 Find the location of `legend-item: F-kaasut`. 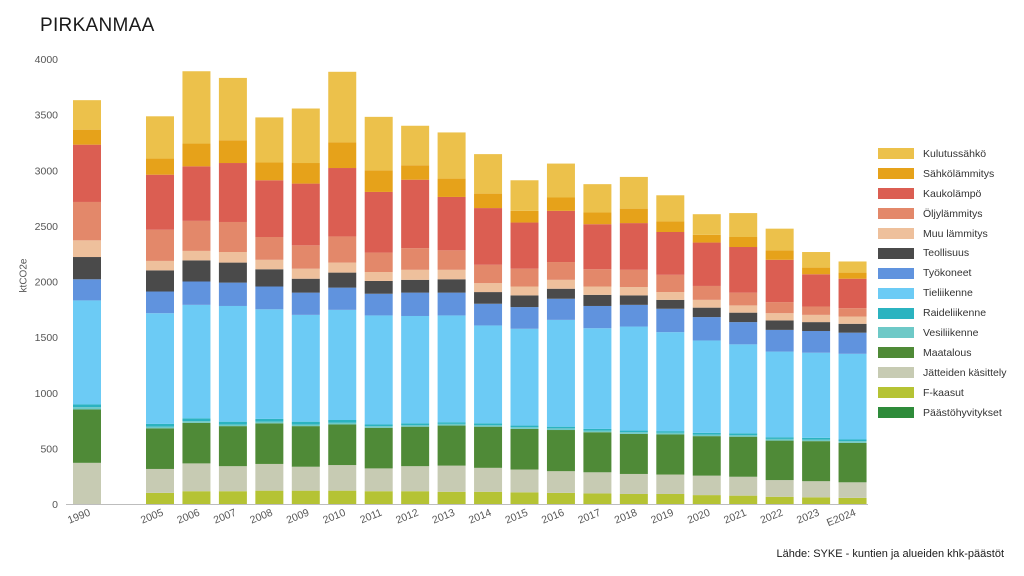

legend-item: F-kaasut is located at coordinates (948, 393).